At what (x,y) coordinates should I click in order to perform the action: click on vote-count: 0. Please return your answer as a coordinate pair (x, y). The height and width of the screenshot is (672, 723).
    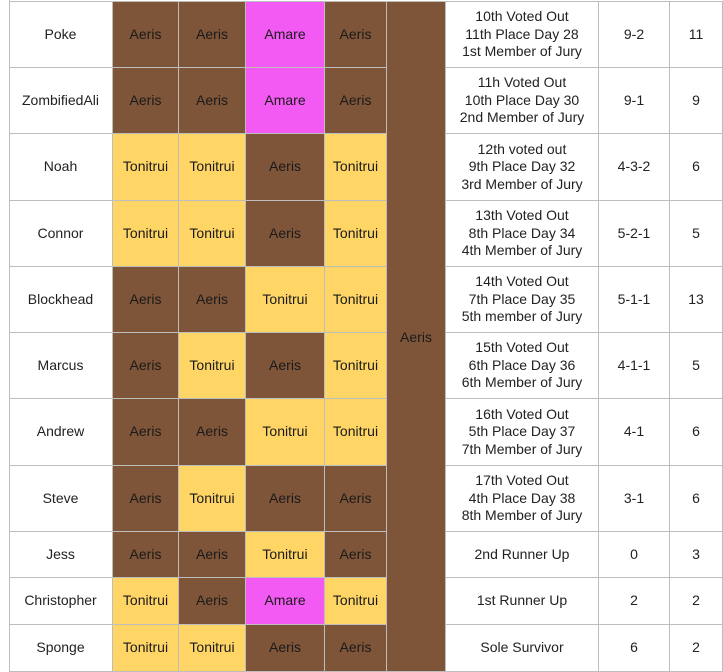
    Looking at the image, I should click on (634, 555).